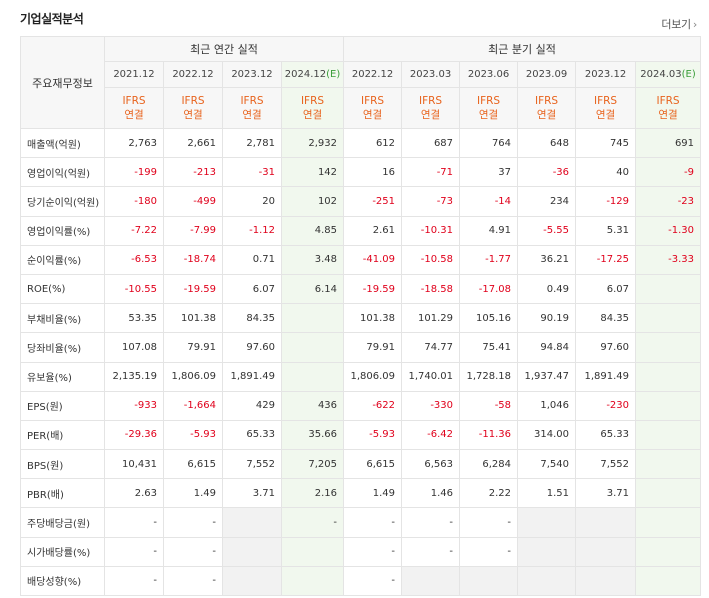 The width and height of the screenshot is (709, 598). I want to click on table-row: 영업이익(억원) -199 -213 -31 142 16 -71 37 -36 40 -9, so click(361, 172).